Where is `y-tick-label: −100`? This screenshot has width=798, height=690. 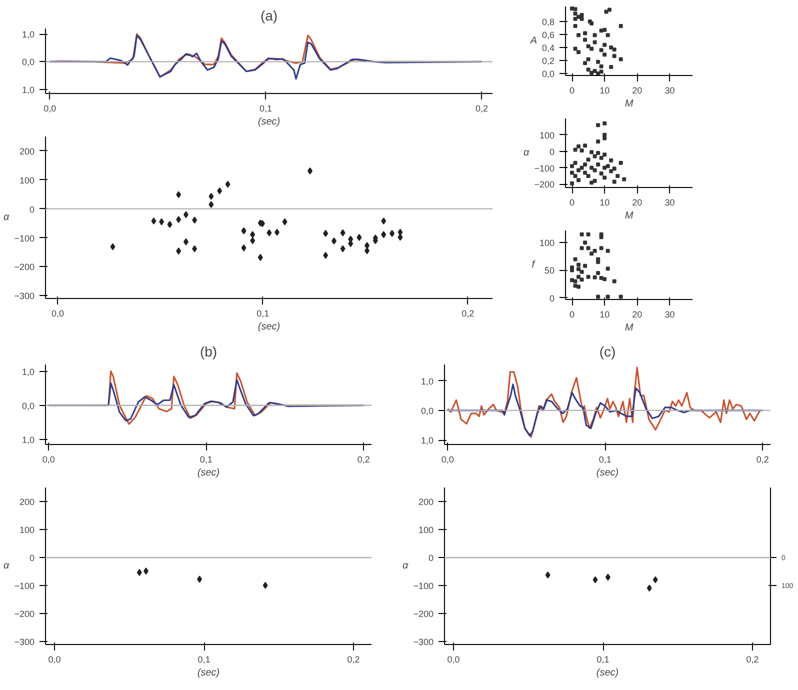 y-tick-label: −100 is located at coordinates (24, 238).